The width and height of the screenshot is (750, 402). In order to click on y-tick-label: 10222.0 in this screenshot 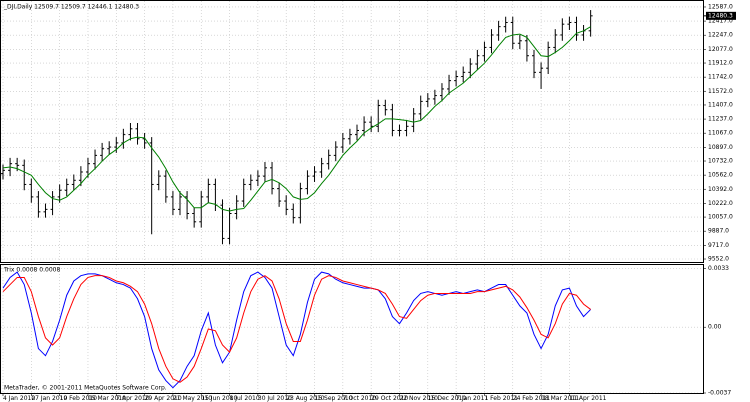, I will do `click(720, 203)`.